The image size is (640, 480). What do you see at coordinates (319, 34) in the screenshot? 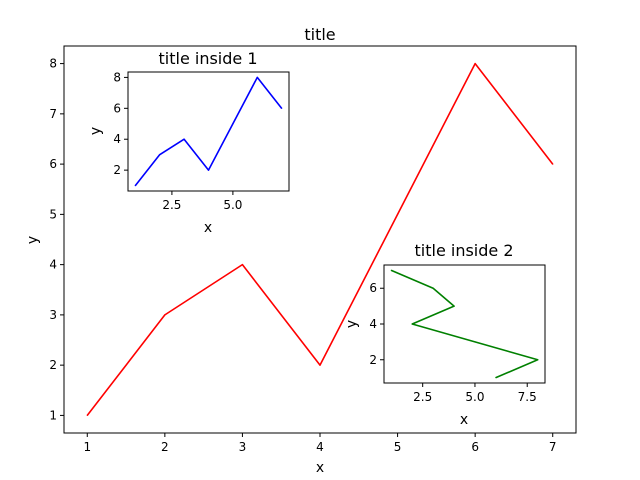
I see `main-title: title` at bounding box center [319, 34].